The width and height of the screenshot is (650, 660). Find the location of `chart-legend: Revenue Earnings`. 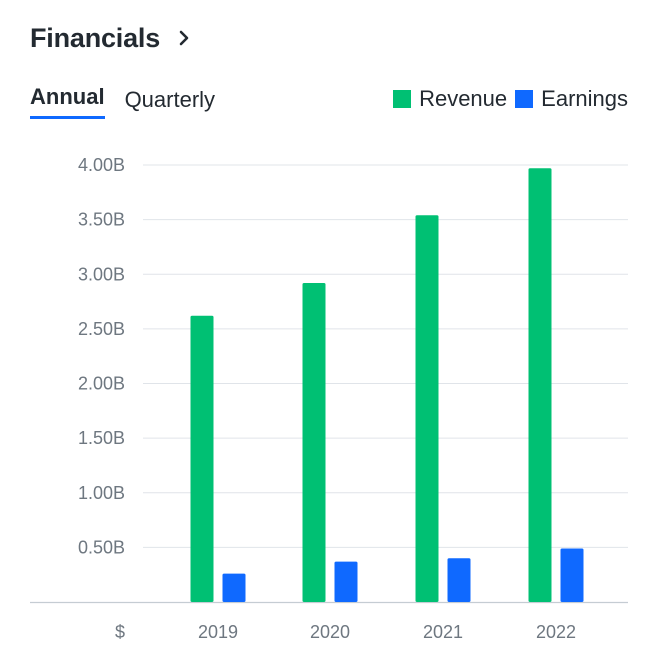

chart-legend: Revenue Earnings is located at coordinates (506, 99).